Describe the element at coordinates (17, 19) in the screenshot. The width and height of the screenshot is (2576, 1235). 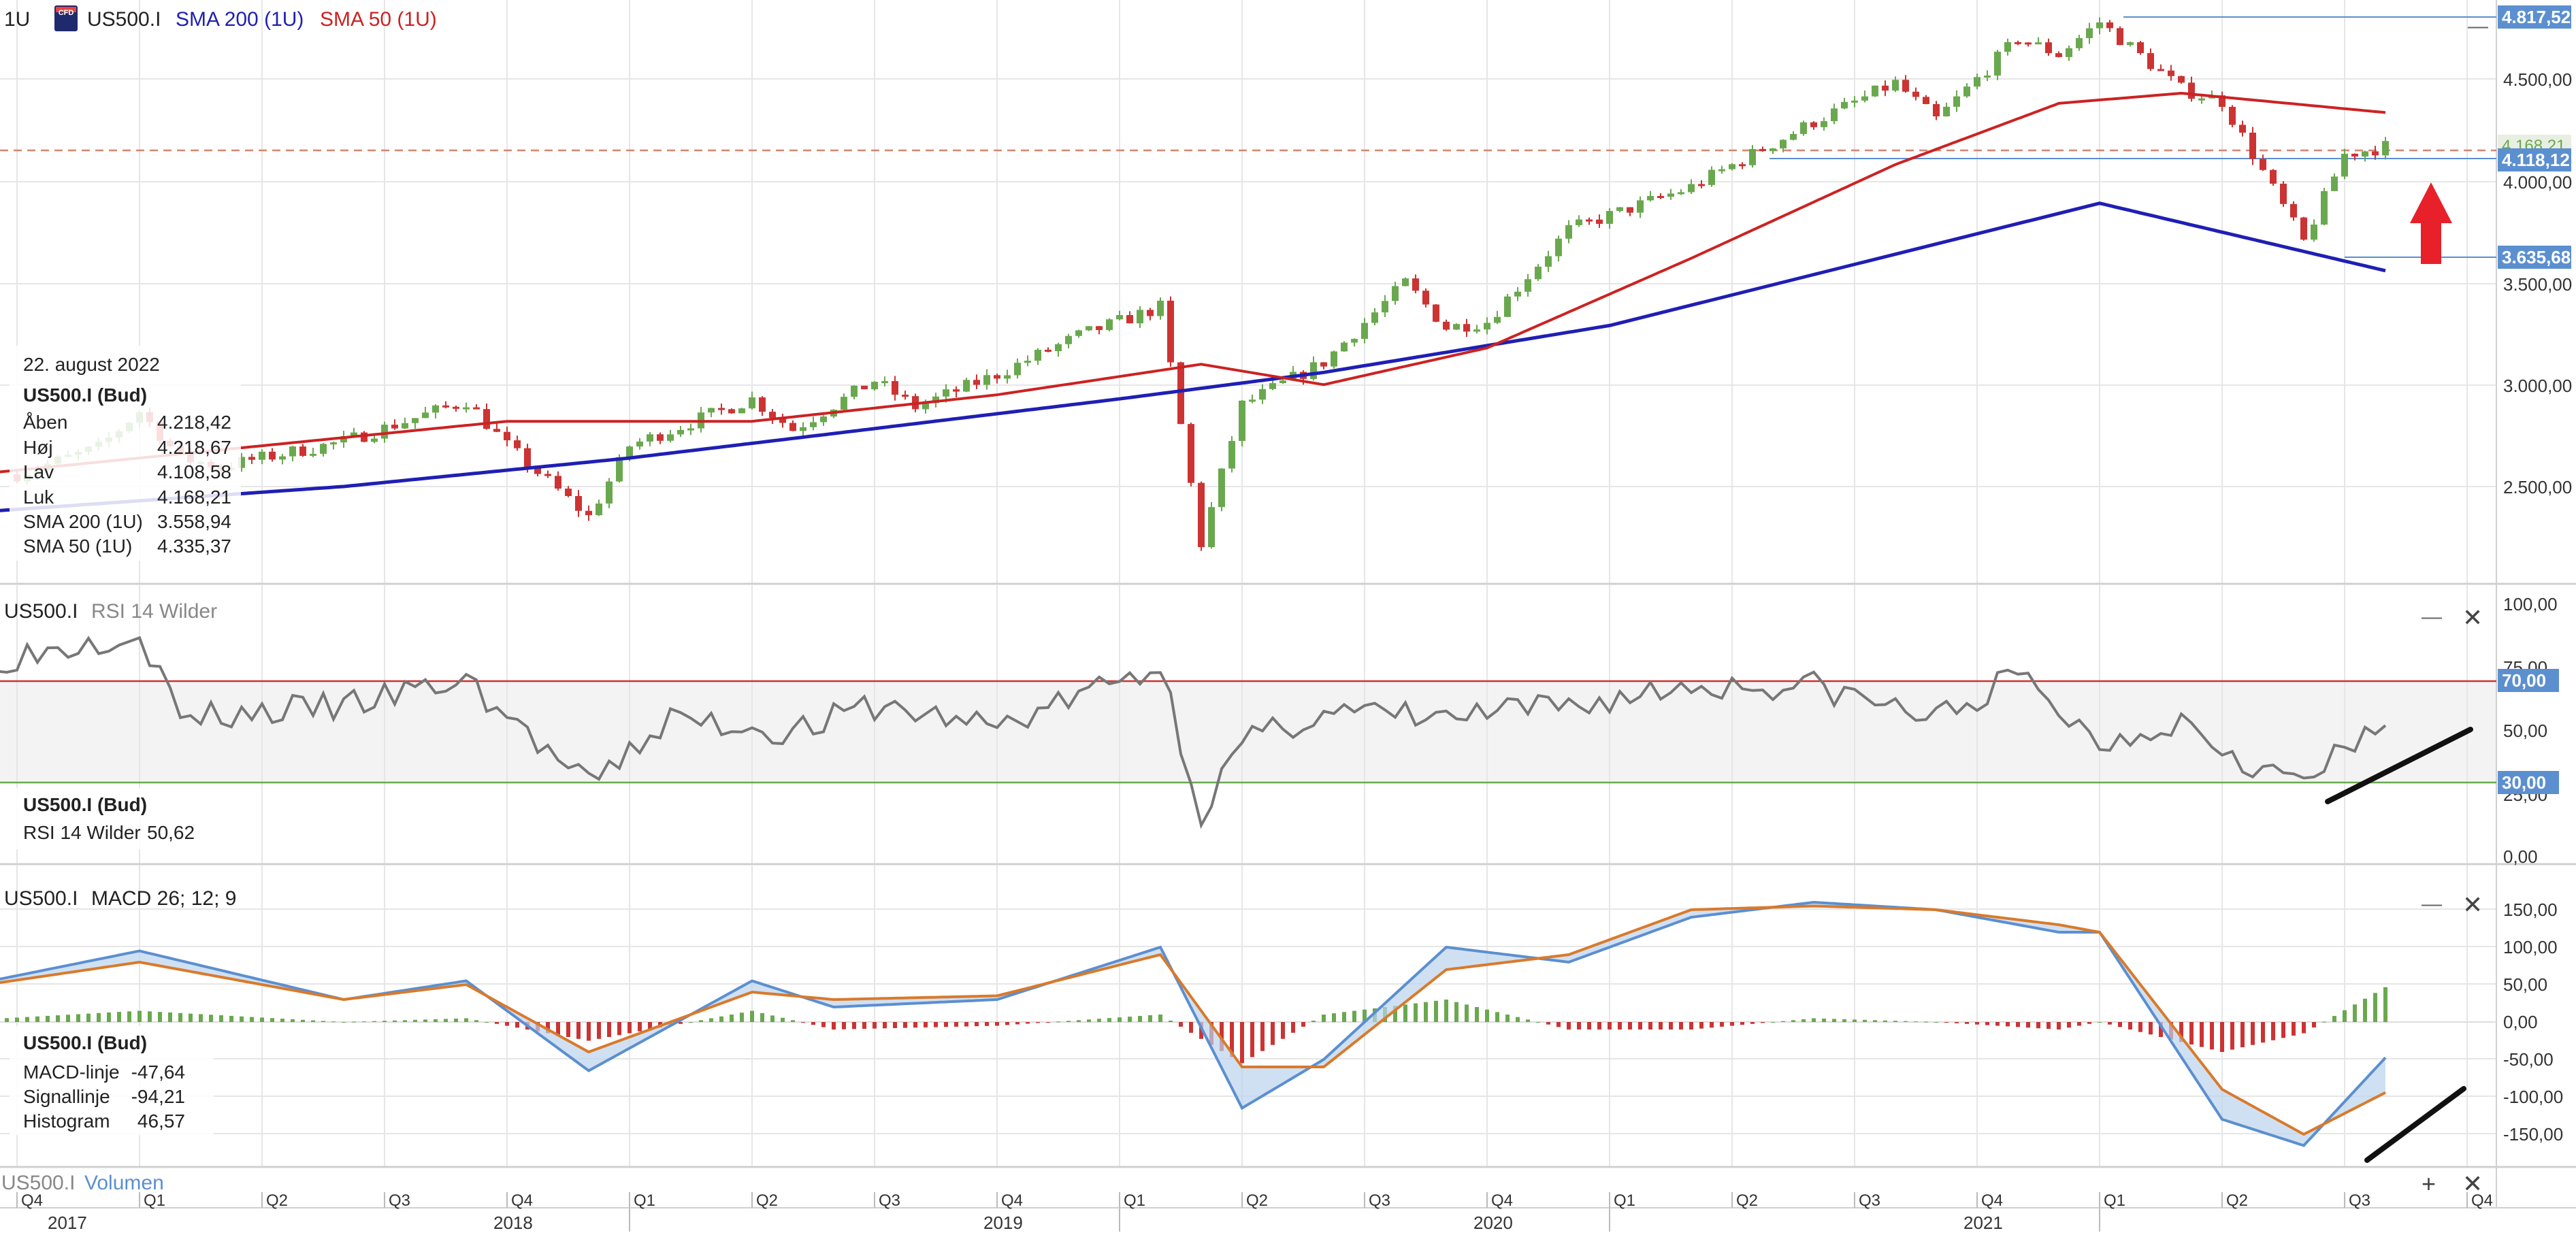
I see `interval-label: 1U` at that location.